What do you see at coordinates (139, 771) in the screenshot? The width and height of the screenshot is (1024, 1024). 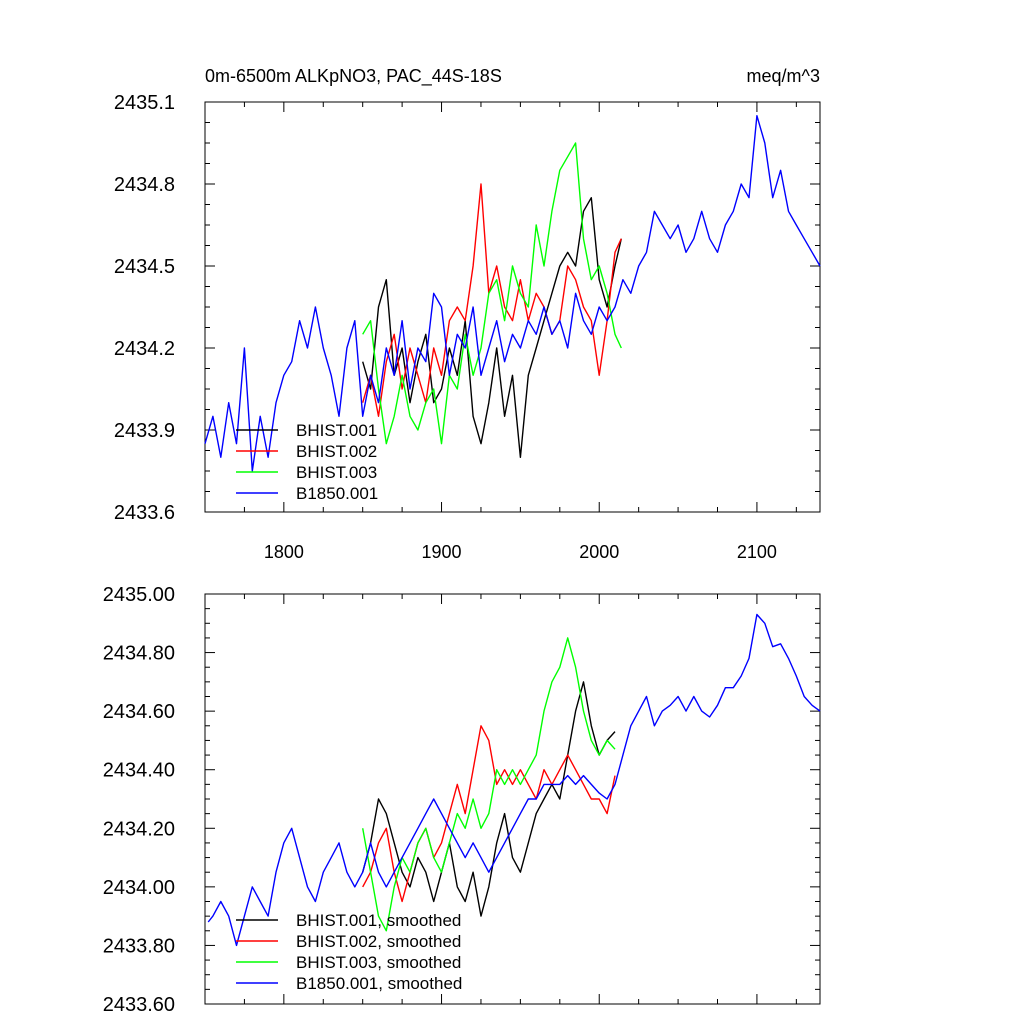 I see `y-tick-label: 2434.40` at bounding box center [139, 771].